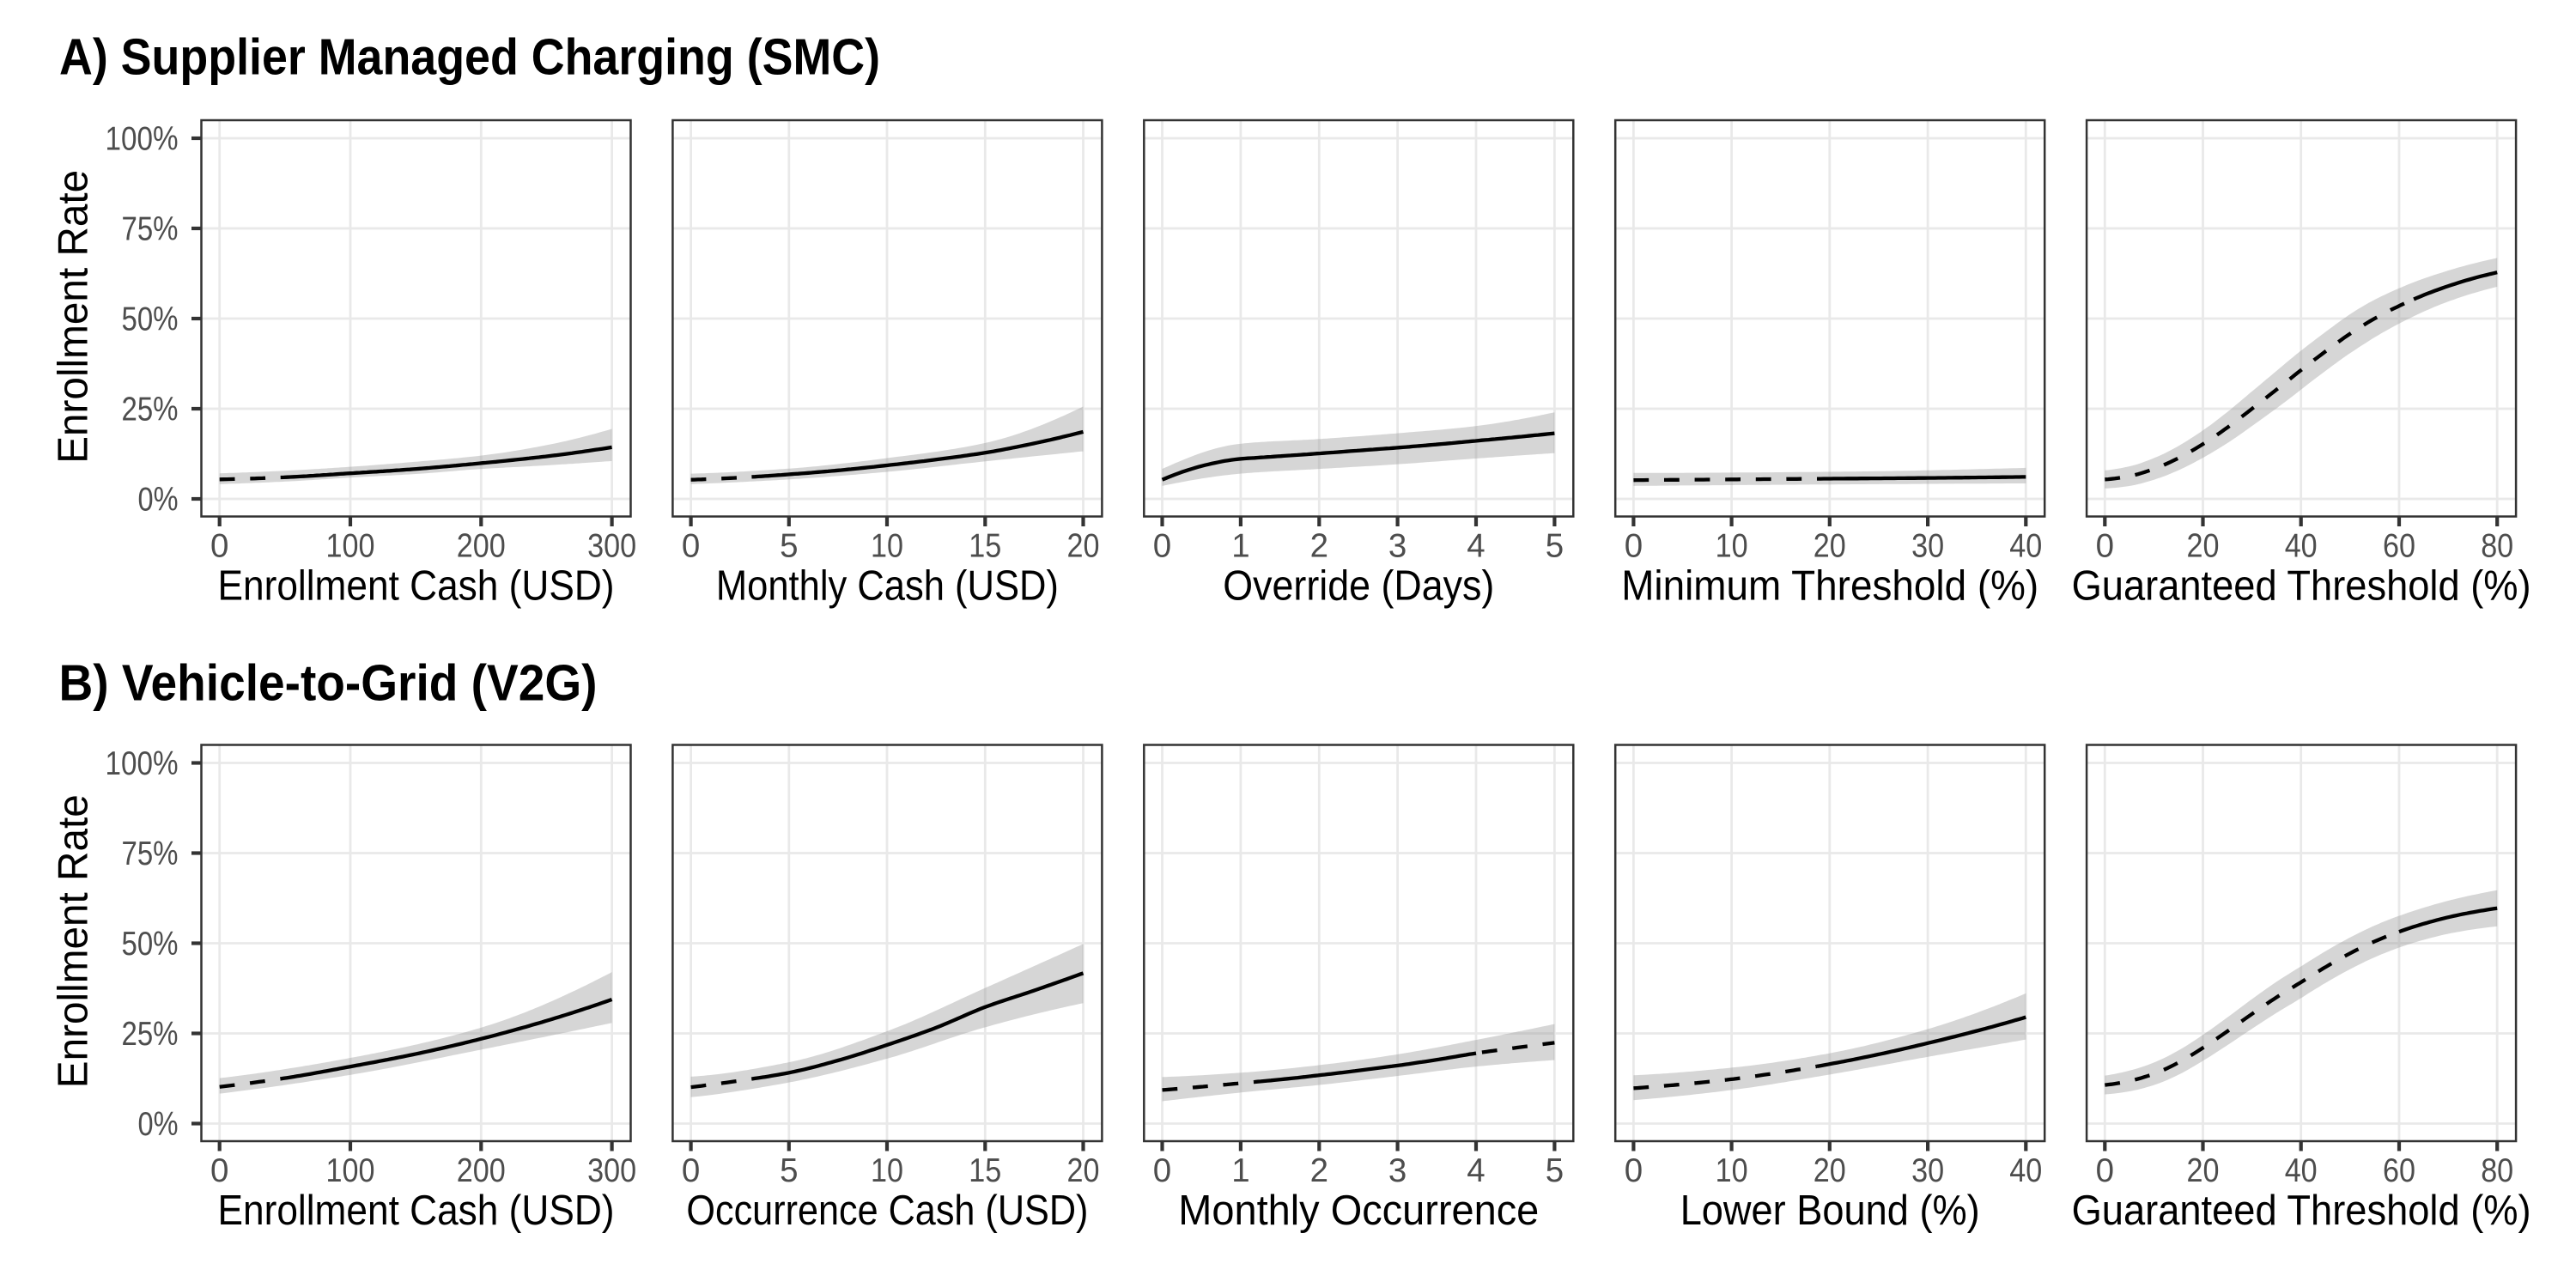 This screenshot has height=1288, width=2576. I want to click on svg-text: Override (Days), so click(1358, 587).